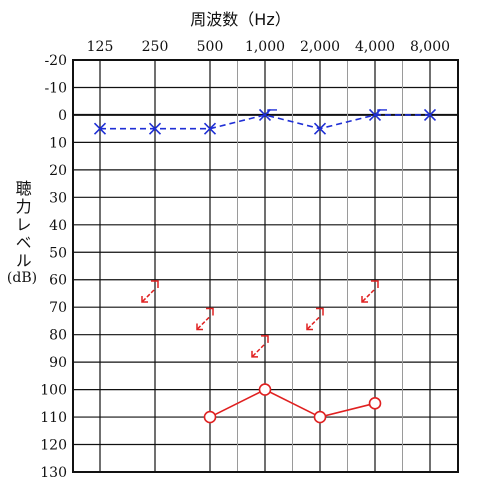  What do you see at coordinates (265, 47) in the screenshot?
I see `x-tick-label: 1,000` at bounding box center [265, 47].